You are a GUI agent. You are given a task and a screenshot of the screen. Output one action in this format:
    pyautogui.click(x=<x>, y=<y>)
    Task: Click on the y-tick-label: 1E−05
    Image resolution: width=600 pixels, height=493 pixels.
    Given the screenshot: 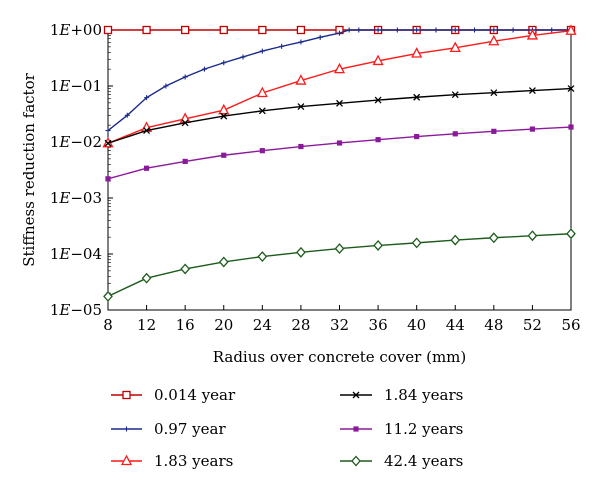 What is the action you would take?
    pyautogui.click(x=76, y=310)
    